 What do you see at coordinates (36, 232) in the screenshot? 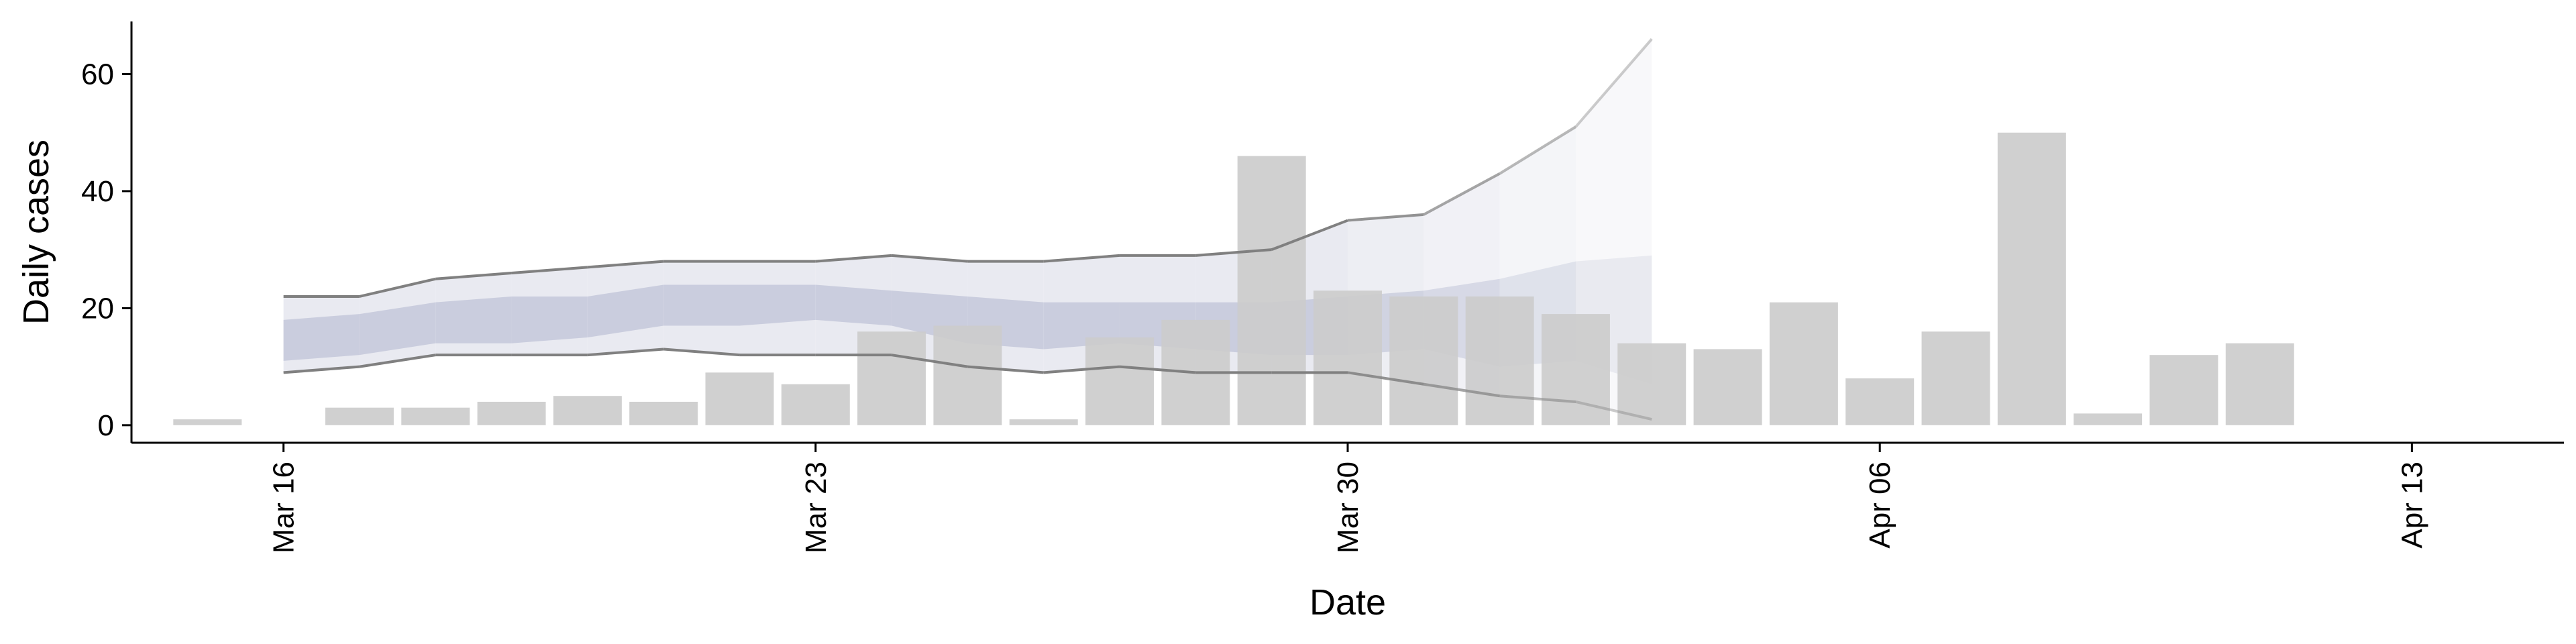
I see `y-axis-title: Daily cases` at bounding box center [36, 232].